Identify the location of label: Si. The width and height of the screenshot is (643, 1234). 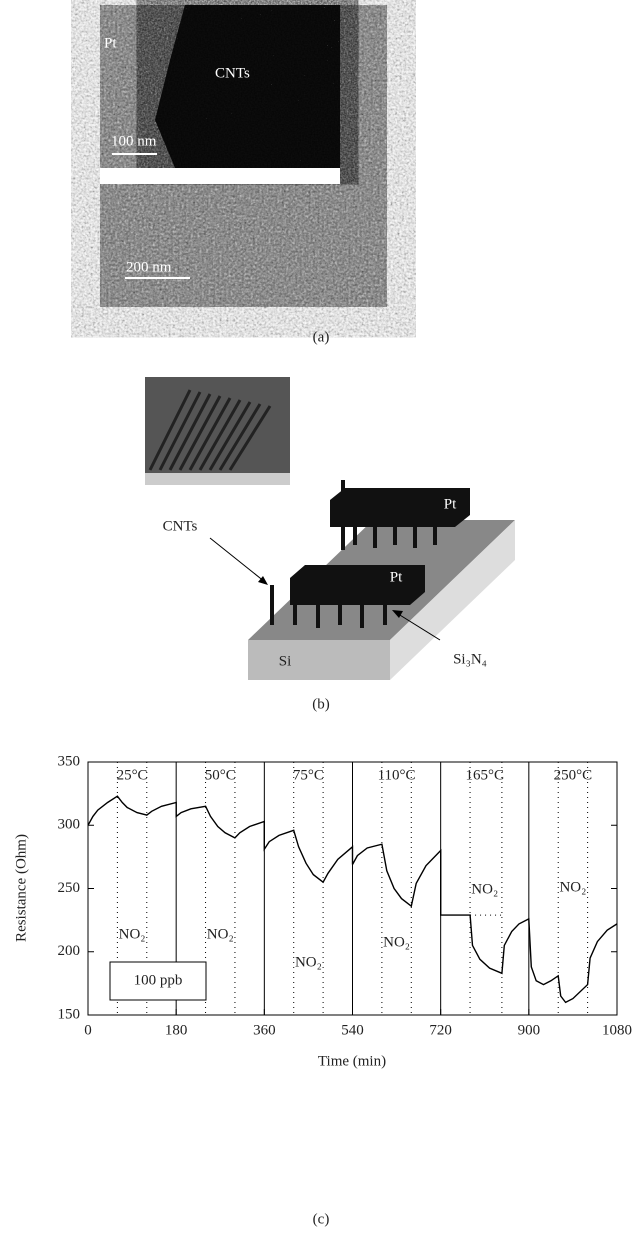
(285, 661).